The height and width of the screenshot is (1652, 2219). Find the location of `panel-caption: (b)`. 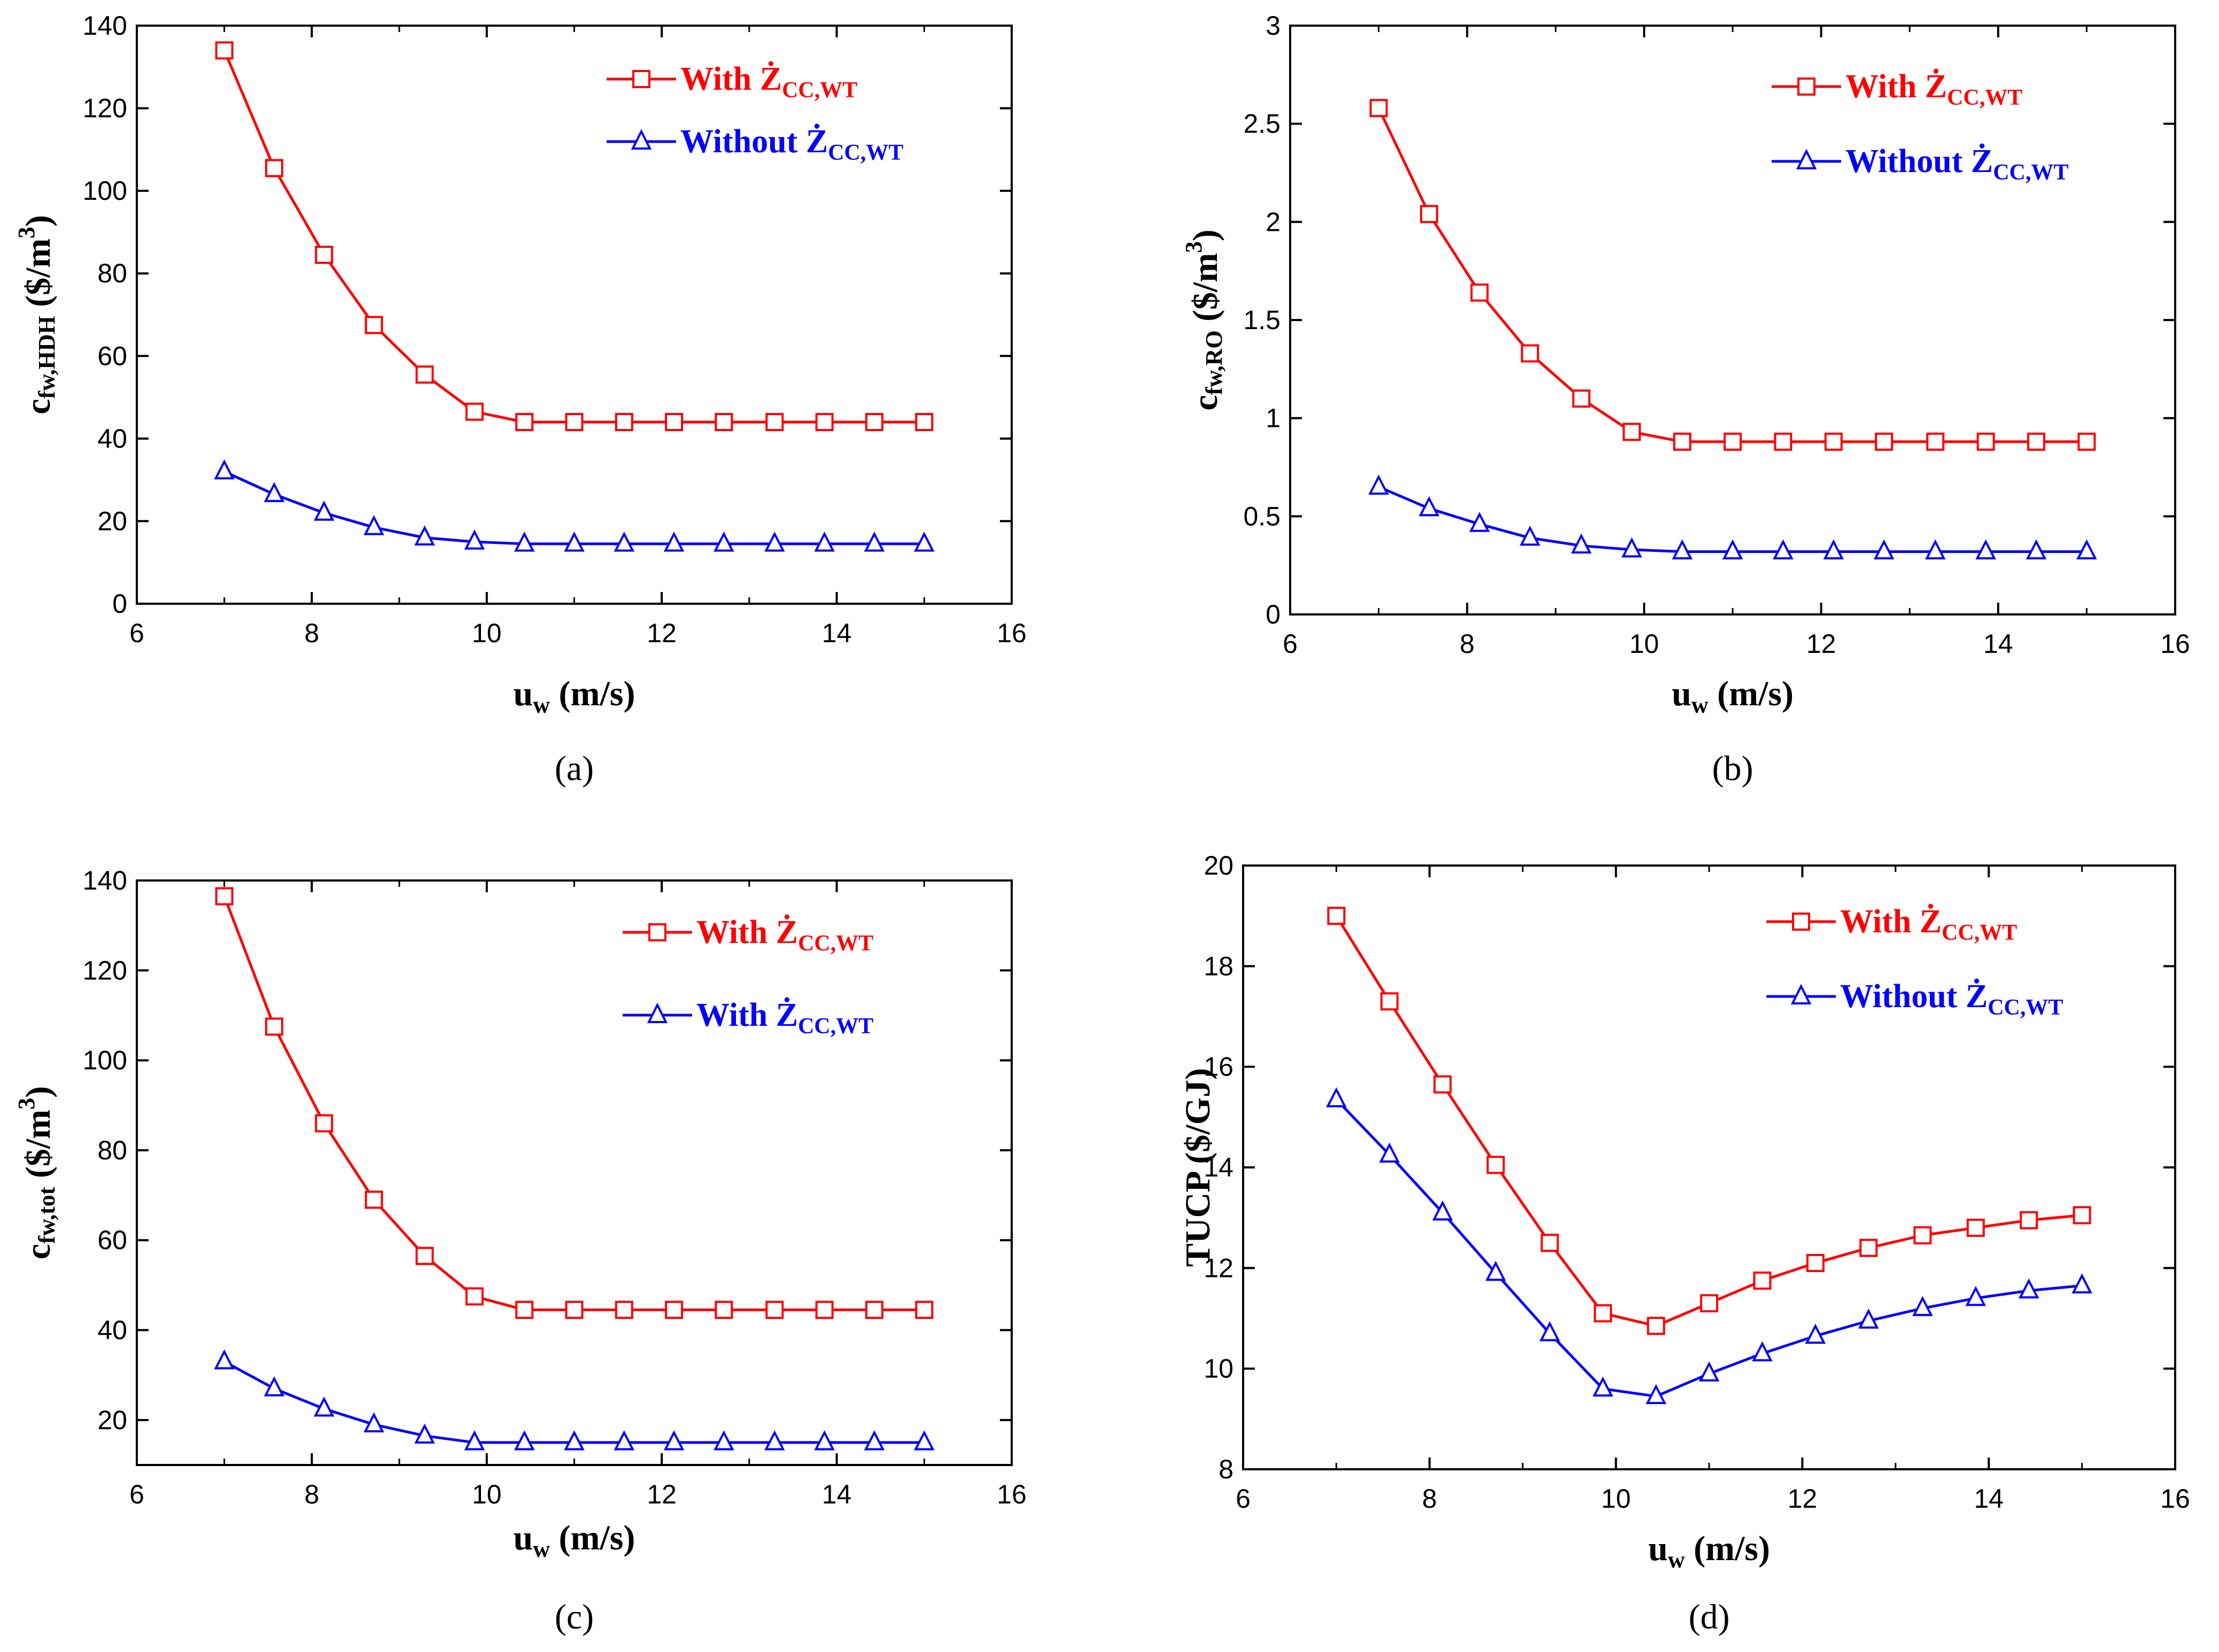

panel-caption: (b) is located at coordinates (1733, 769).